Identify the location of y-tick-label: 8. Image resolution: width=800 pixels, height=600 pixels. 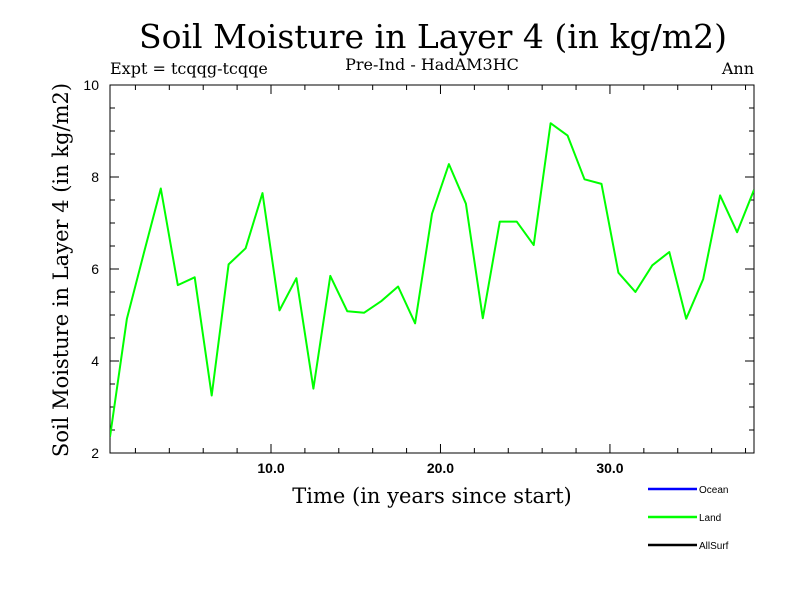
(95, 177).